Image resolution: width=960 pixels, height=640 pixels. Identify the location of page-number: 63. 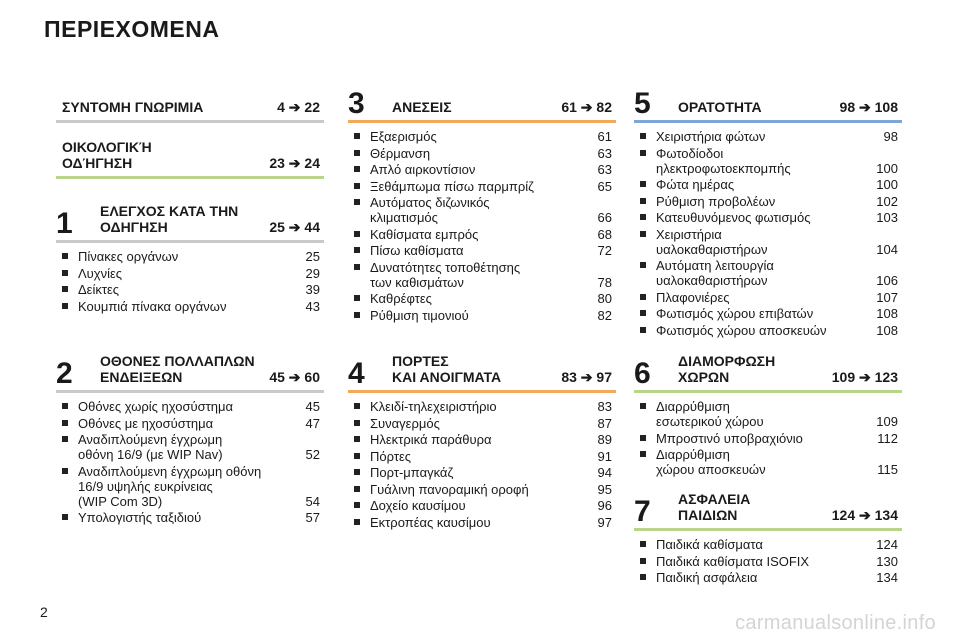
(604, 169).